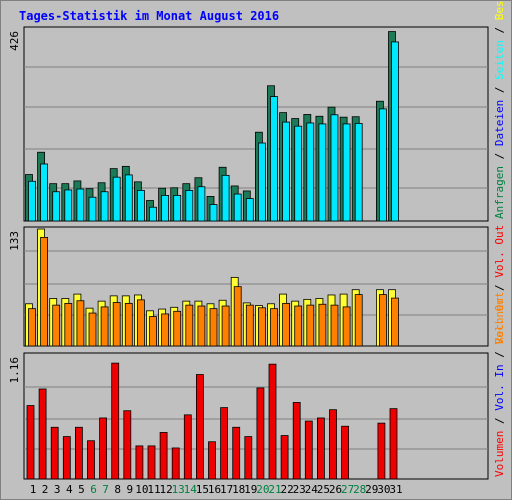 The width and height of the screenshot is (512, 500). I want to click on legend-item: Seiten, so click(499, 60).